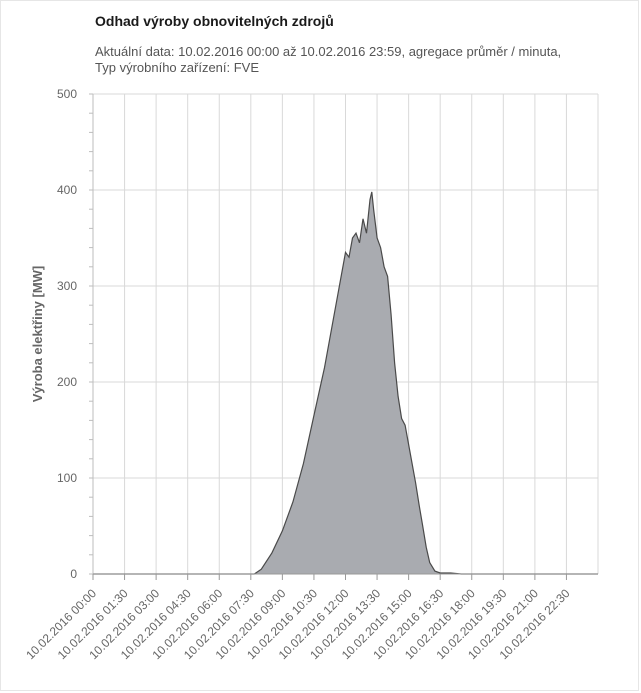  Describe the element at coordinates (67, 478) in the screenshot. I see `y-tick-label: 100` at that location.